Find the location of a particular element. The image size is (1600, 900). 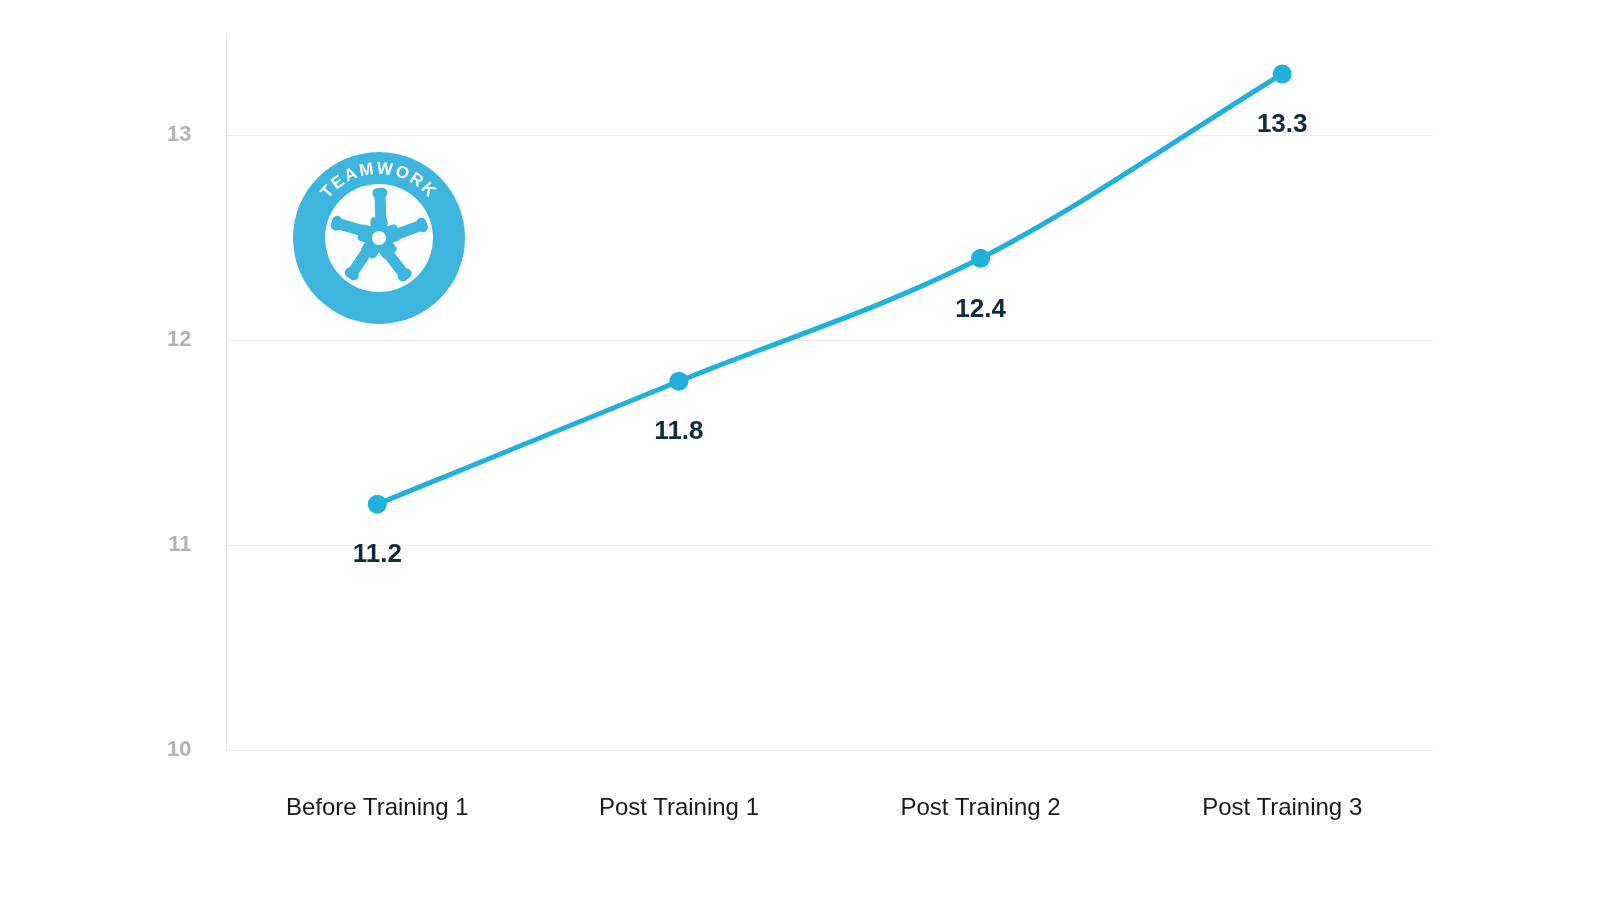

x-tick-label: Post Training 2 is located at coordinates (980, 807).